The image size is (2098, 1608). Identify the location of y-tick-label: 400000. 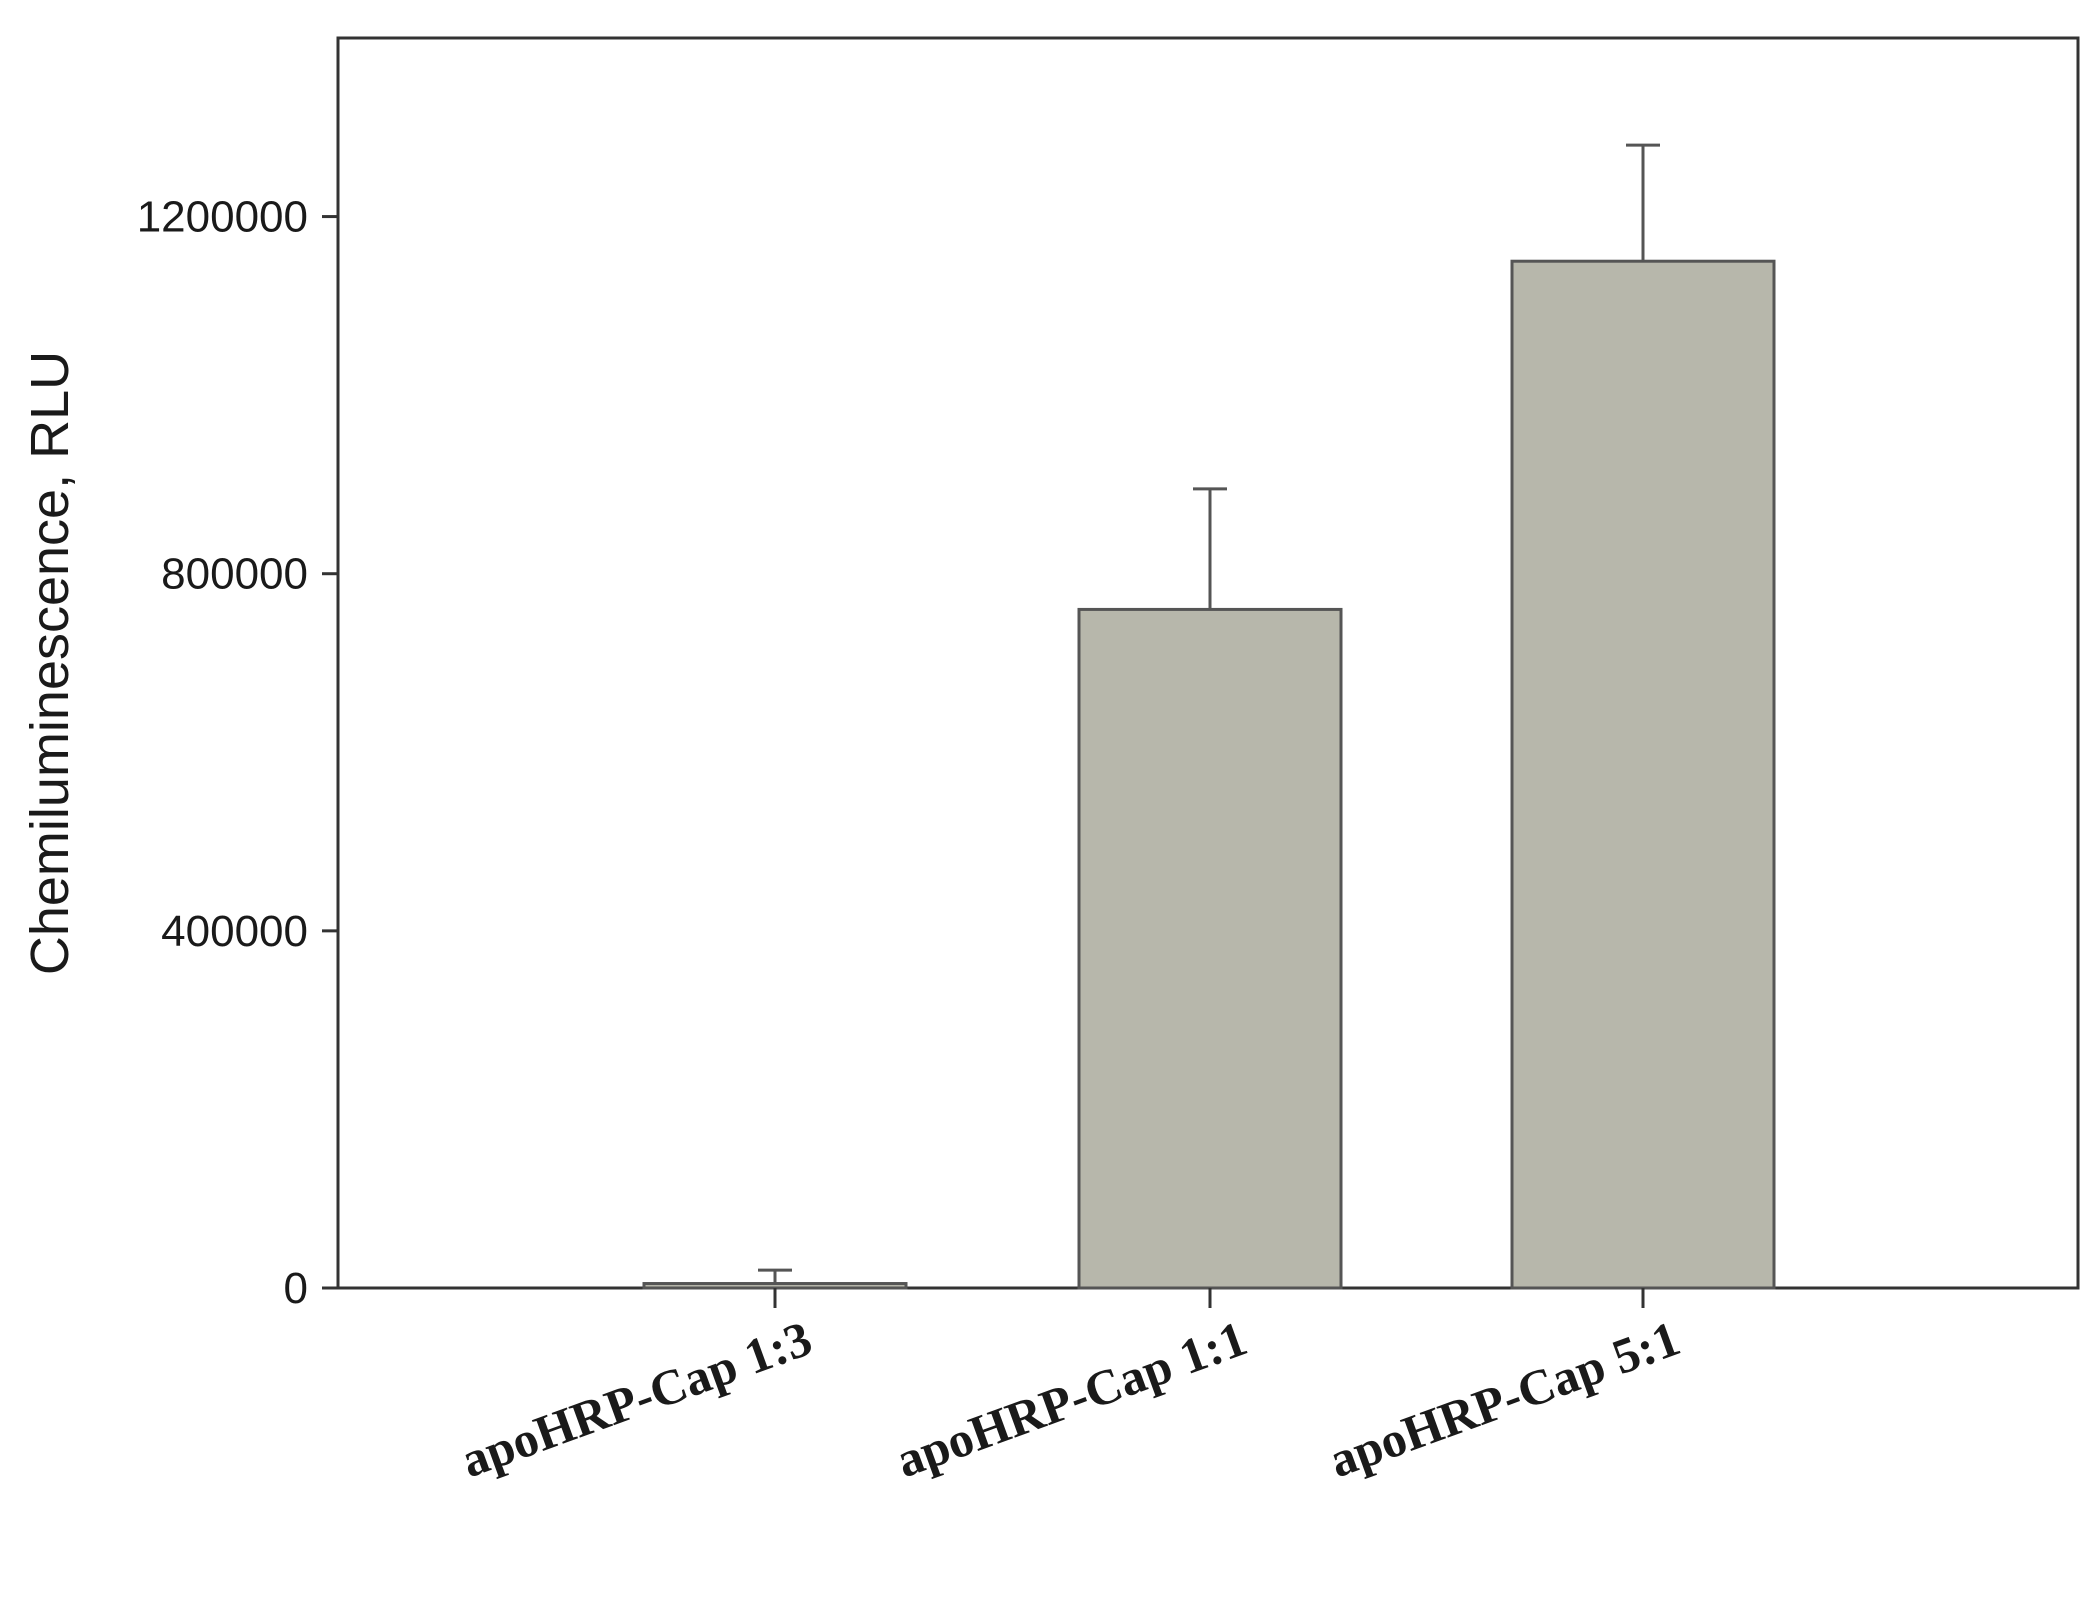
(234, 931).